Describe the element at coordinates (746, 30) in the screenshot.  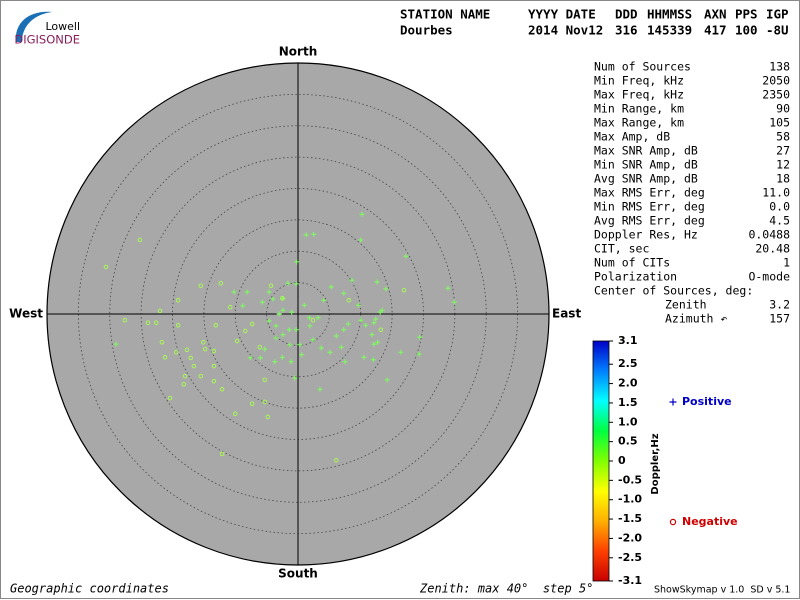
I see `header-value: 100` at that location.